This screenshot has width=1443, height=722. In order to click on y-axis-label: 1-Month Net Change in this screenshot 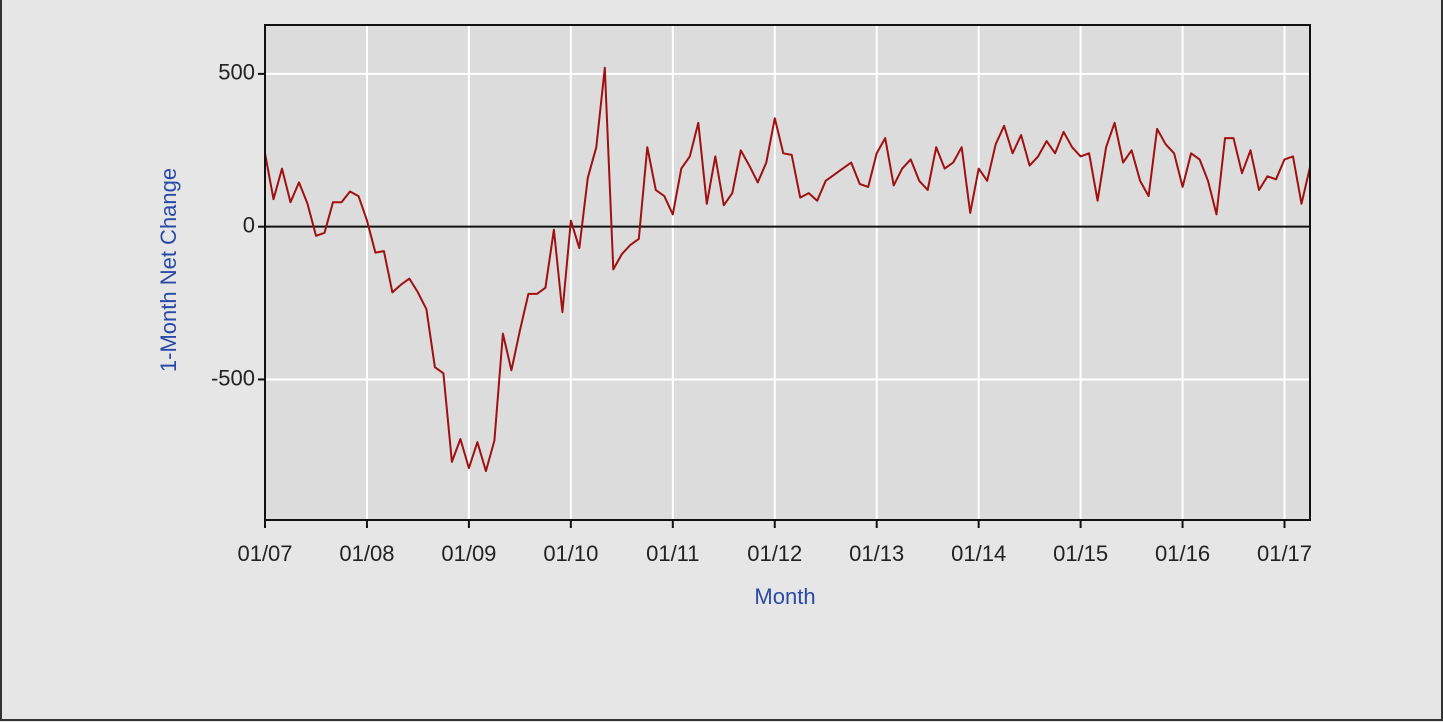, I will do `click(168, 270)`.